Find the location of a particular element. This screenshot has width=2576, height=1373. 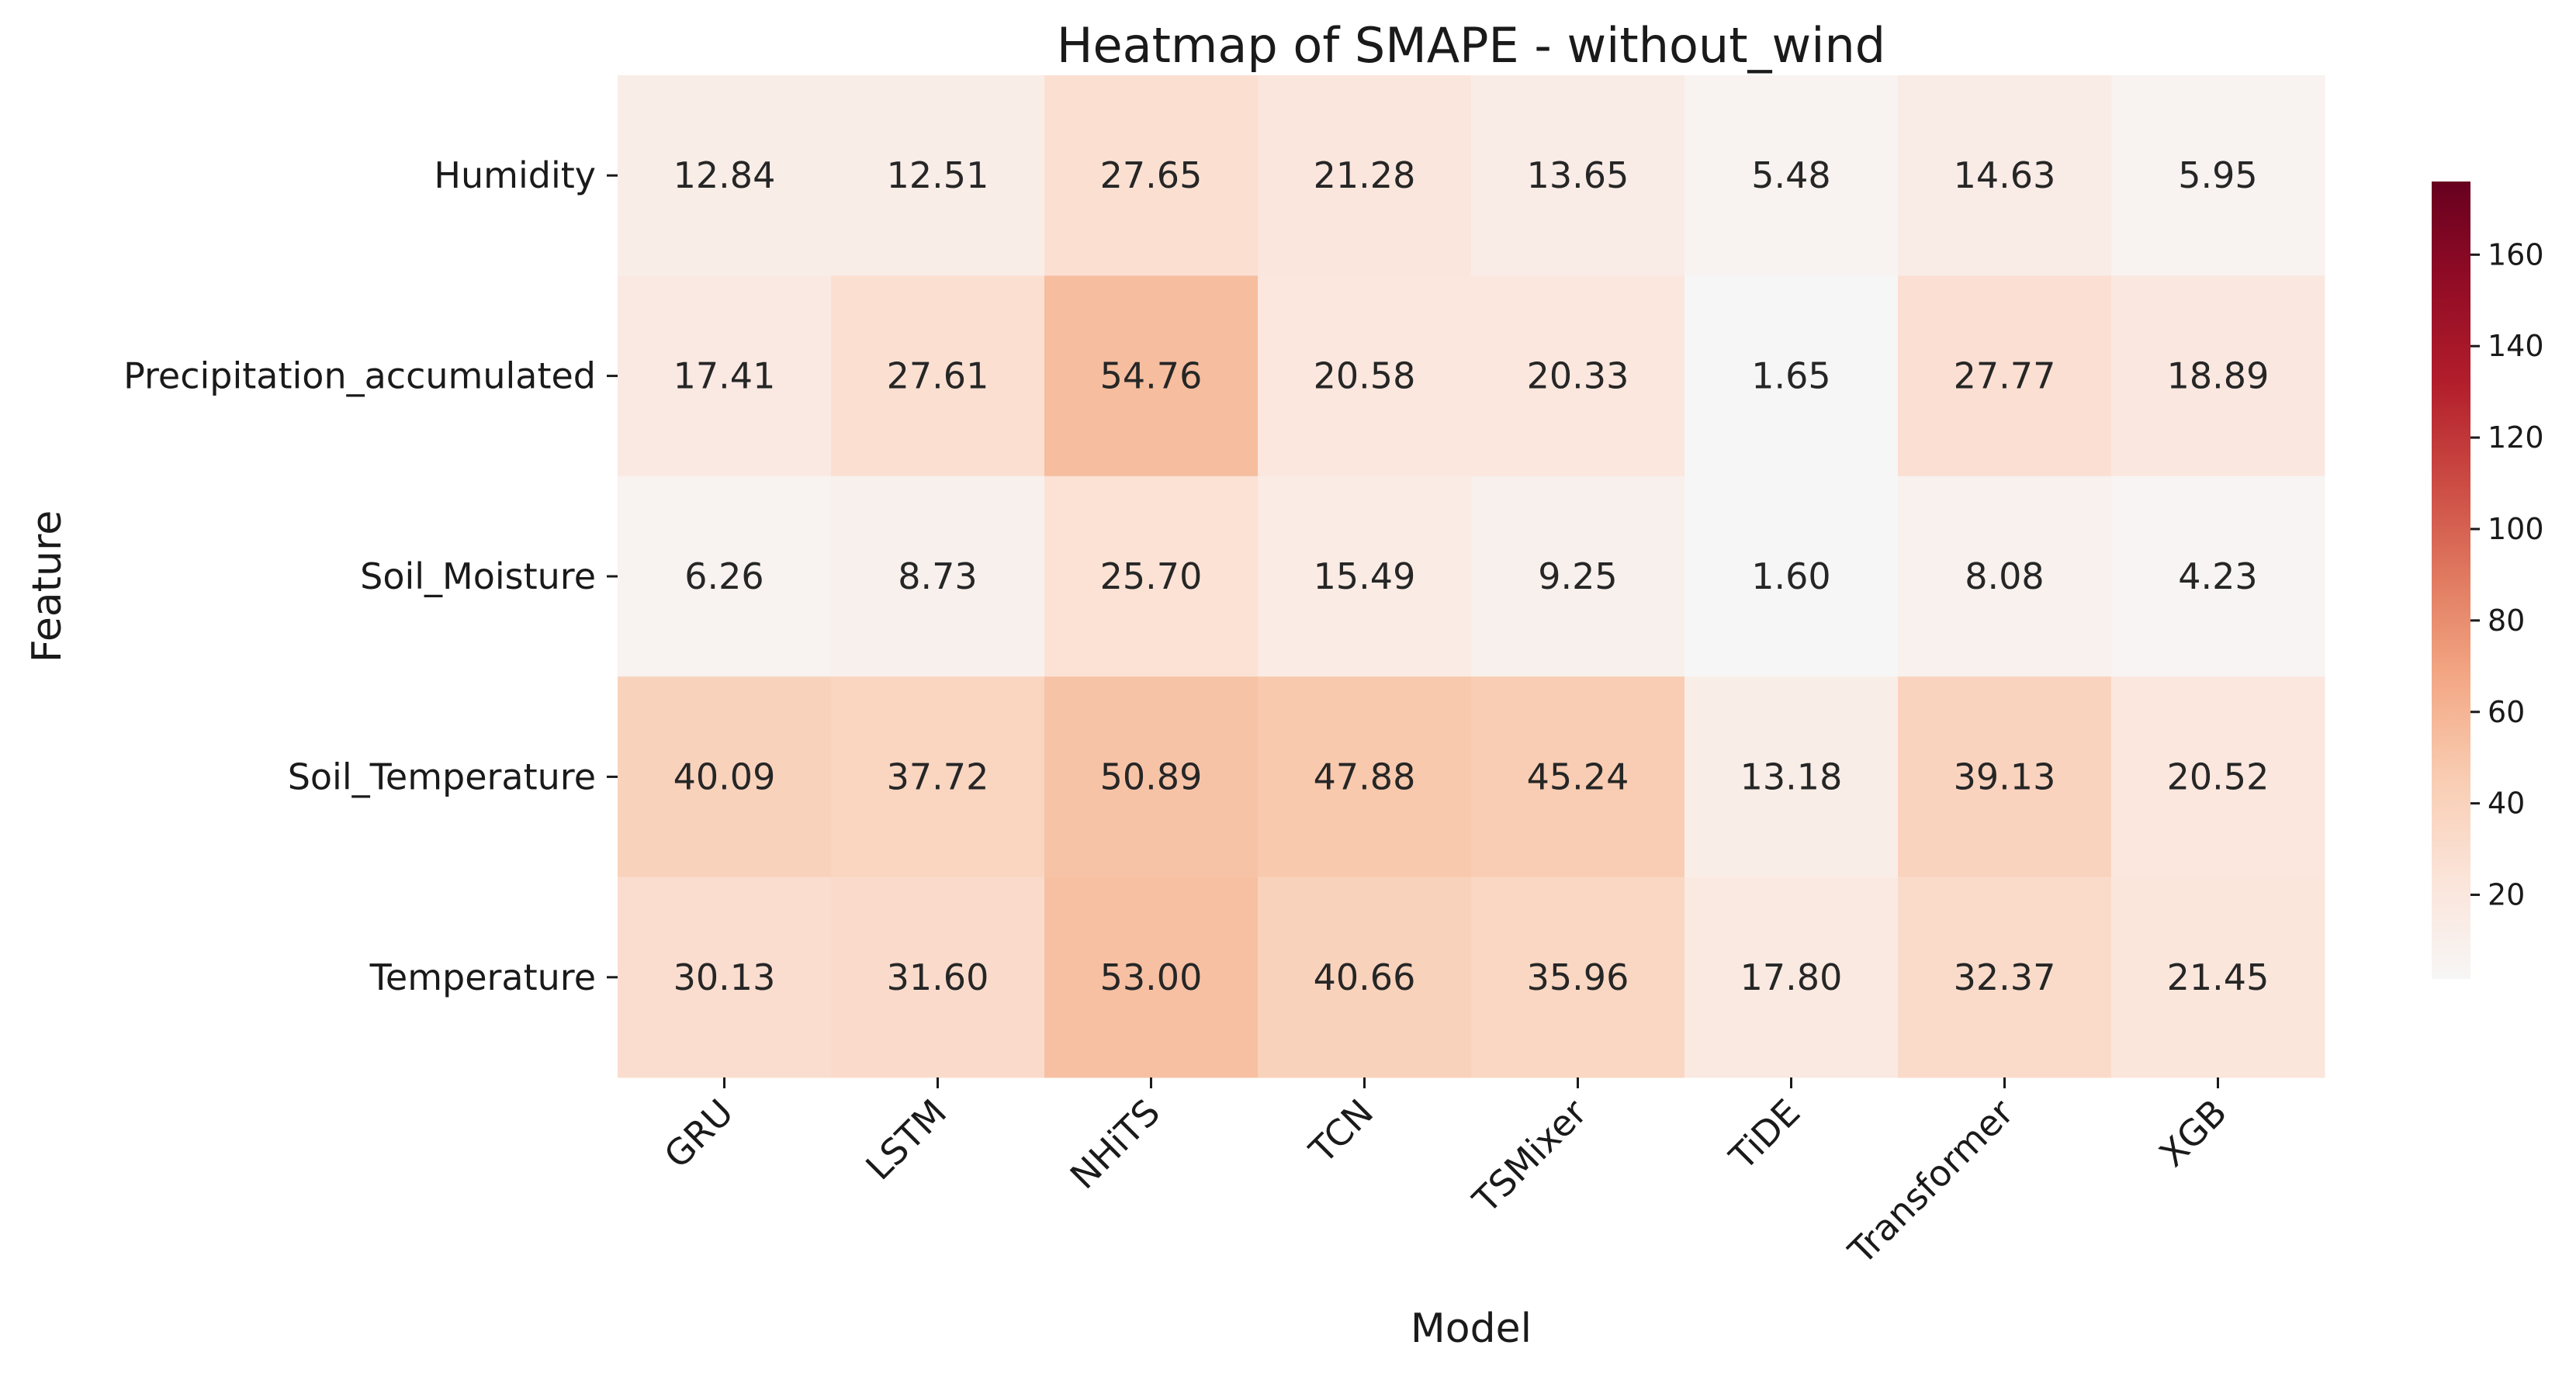

x-axis-ticks: GRU LSTM NHiTS TCN TSMixer TiDE Transformer XGB is located at coordinates (1445, 1175).